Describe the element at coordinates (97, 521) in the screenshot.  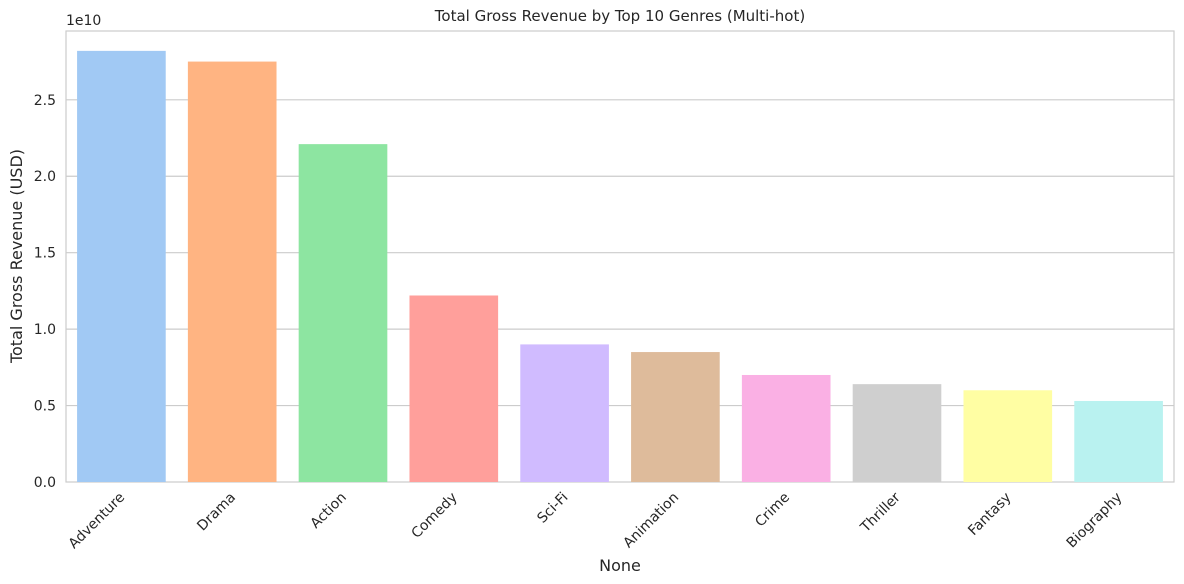
I see `x-tick-label: Adventure` at that location.